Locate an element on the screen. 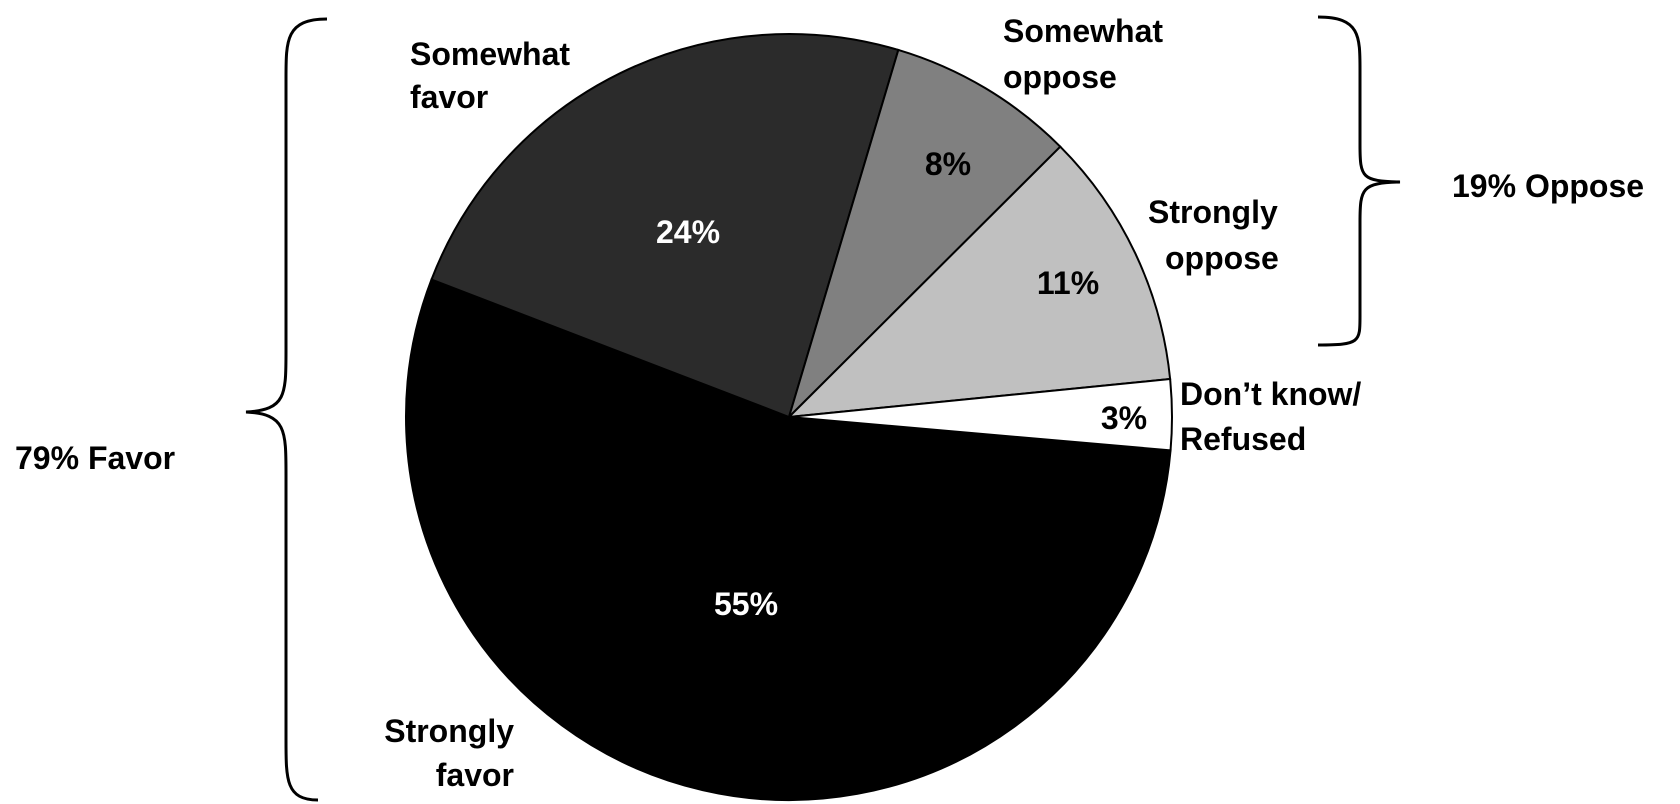  category-label-somewhat-oppose: Somewhat is located at coordinates (1083, 31).